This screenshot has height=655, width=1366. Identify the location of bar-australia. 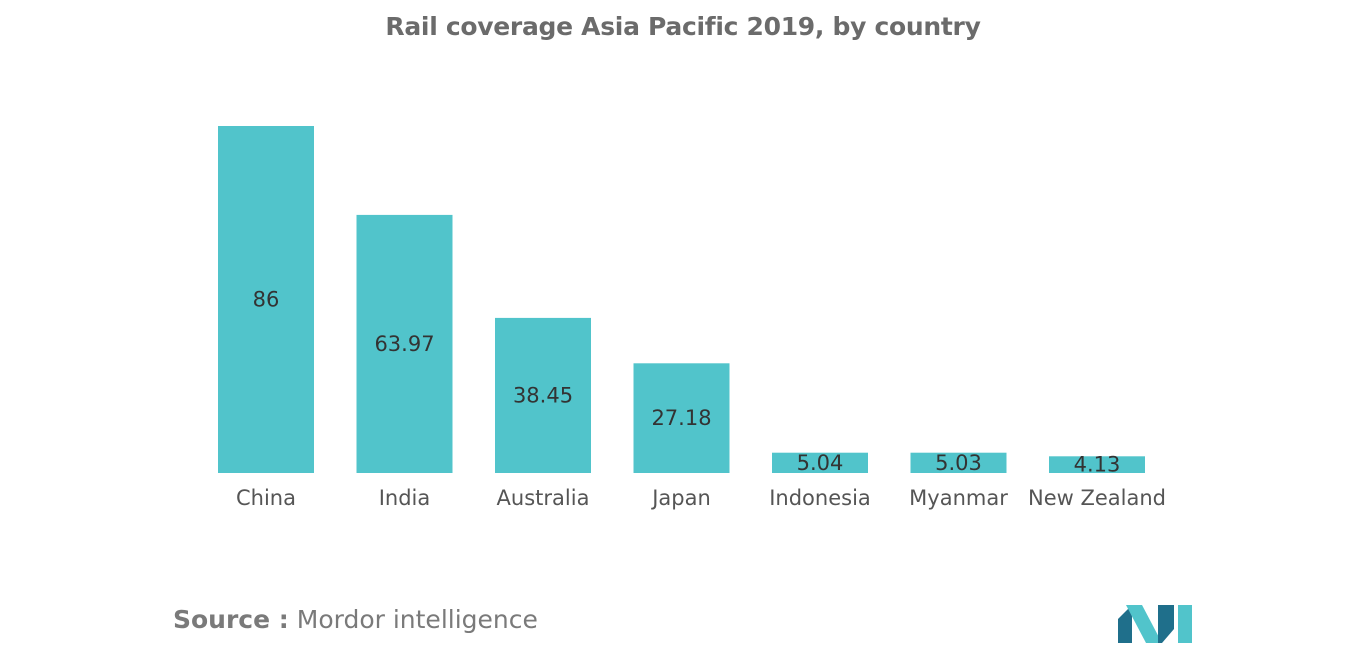
(543, 395).